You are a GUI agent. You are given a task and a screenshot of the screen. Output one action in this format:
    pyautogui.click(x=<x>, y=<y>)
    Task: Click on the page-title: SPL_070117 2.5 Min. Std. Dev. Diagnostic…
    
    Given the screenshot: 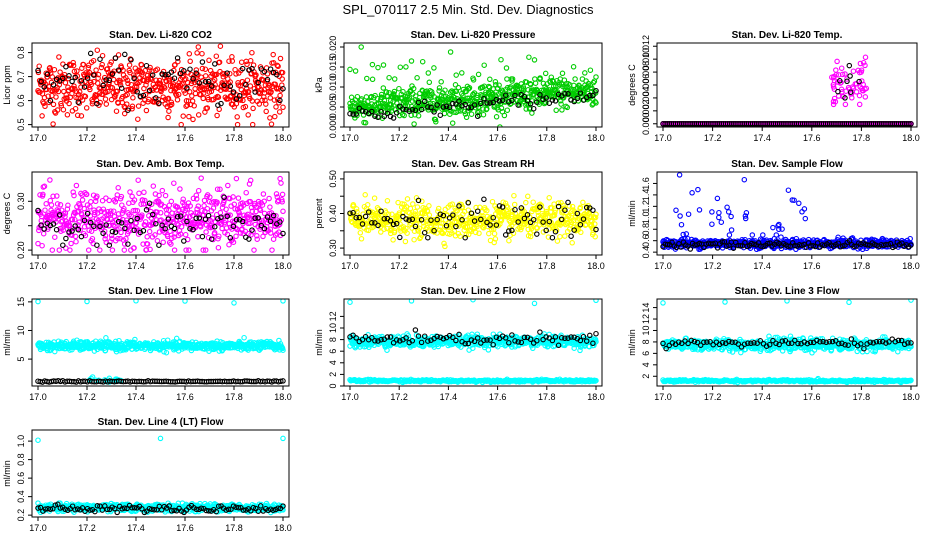 What is the action you would take?
    pyautogui.click(x=468, y=9)
    